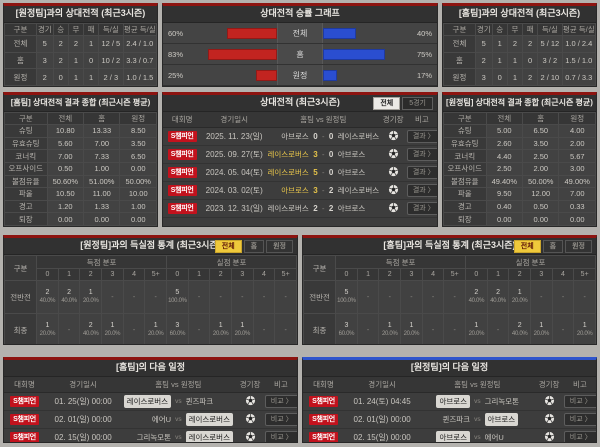 The image size is (600, 447). What do you see at coordinates (91, 60) in the screenshot?
I see `cell: 0` at bounding box center [91, 60].